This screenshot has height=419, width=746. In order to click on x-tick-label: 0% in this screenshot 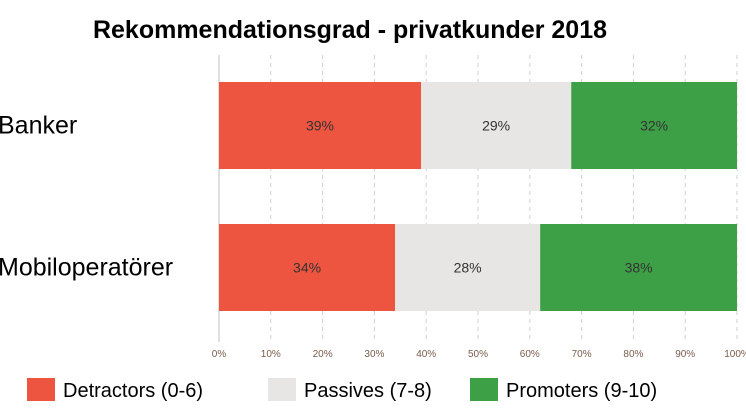, I will do `click(219, 354)`.